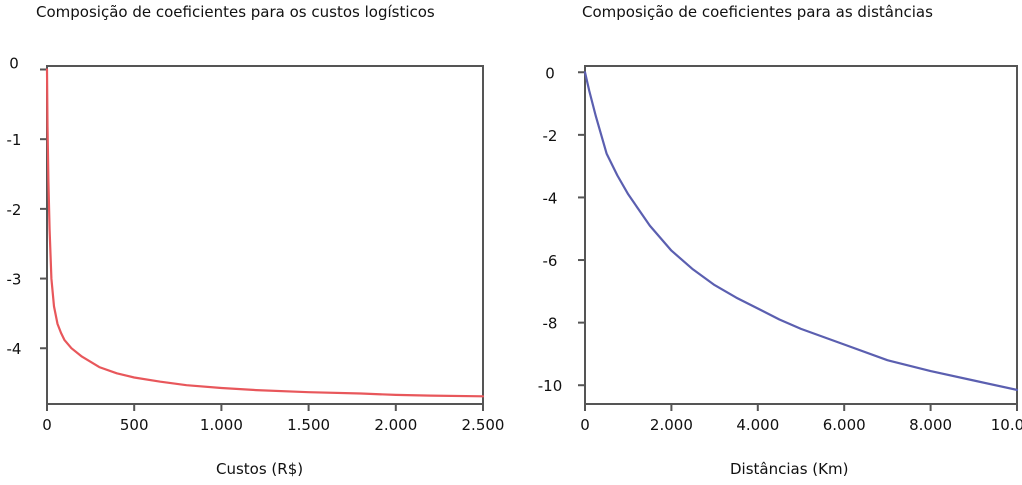 This screenshot has height=485, width=1022. Describe the element at coordinates (308, 425) in the screenshot. I see `x-tick-label: 1.500` at that location.